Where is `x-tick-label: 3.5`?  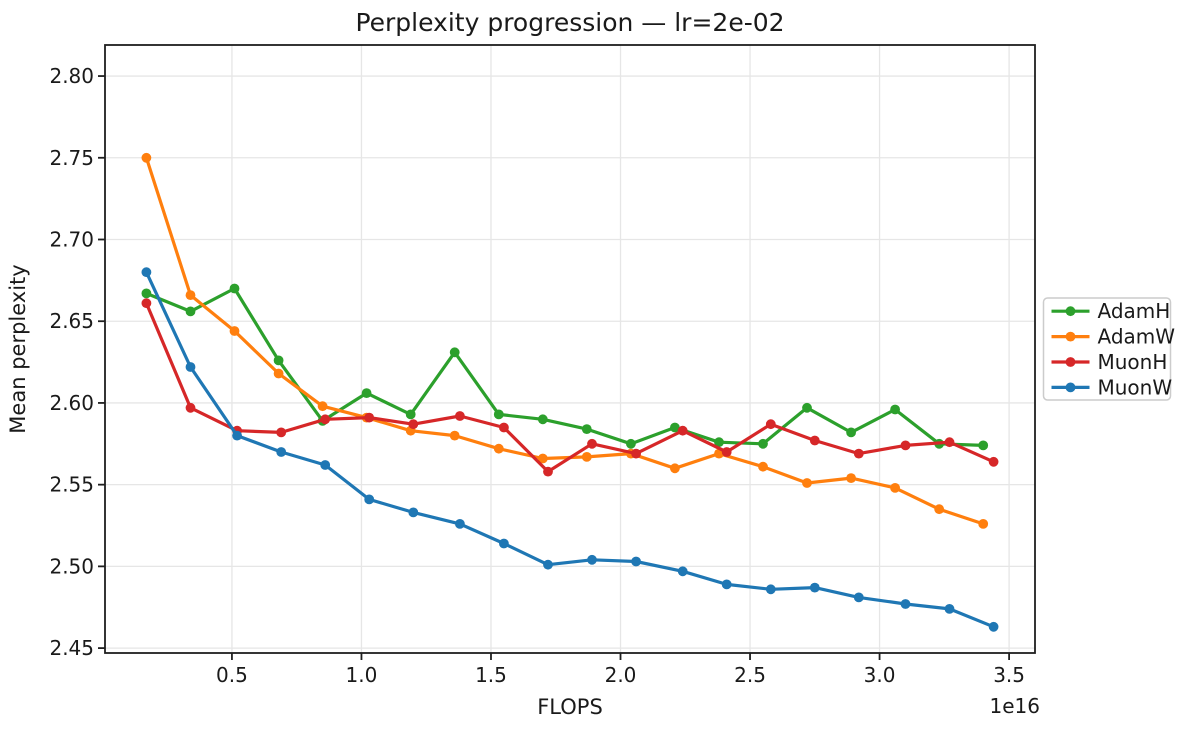
x-tick-label: 3.5 is located at coordinates (1009, 675).